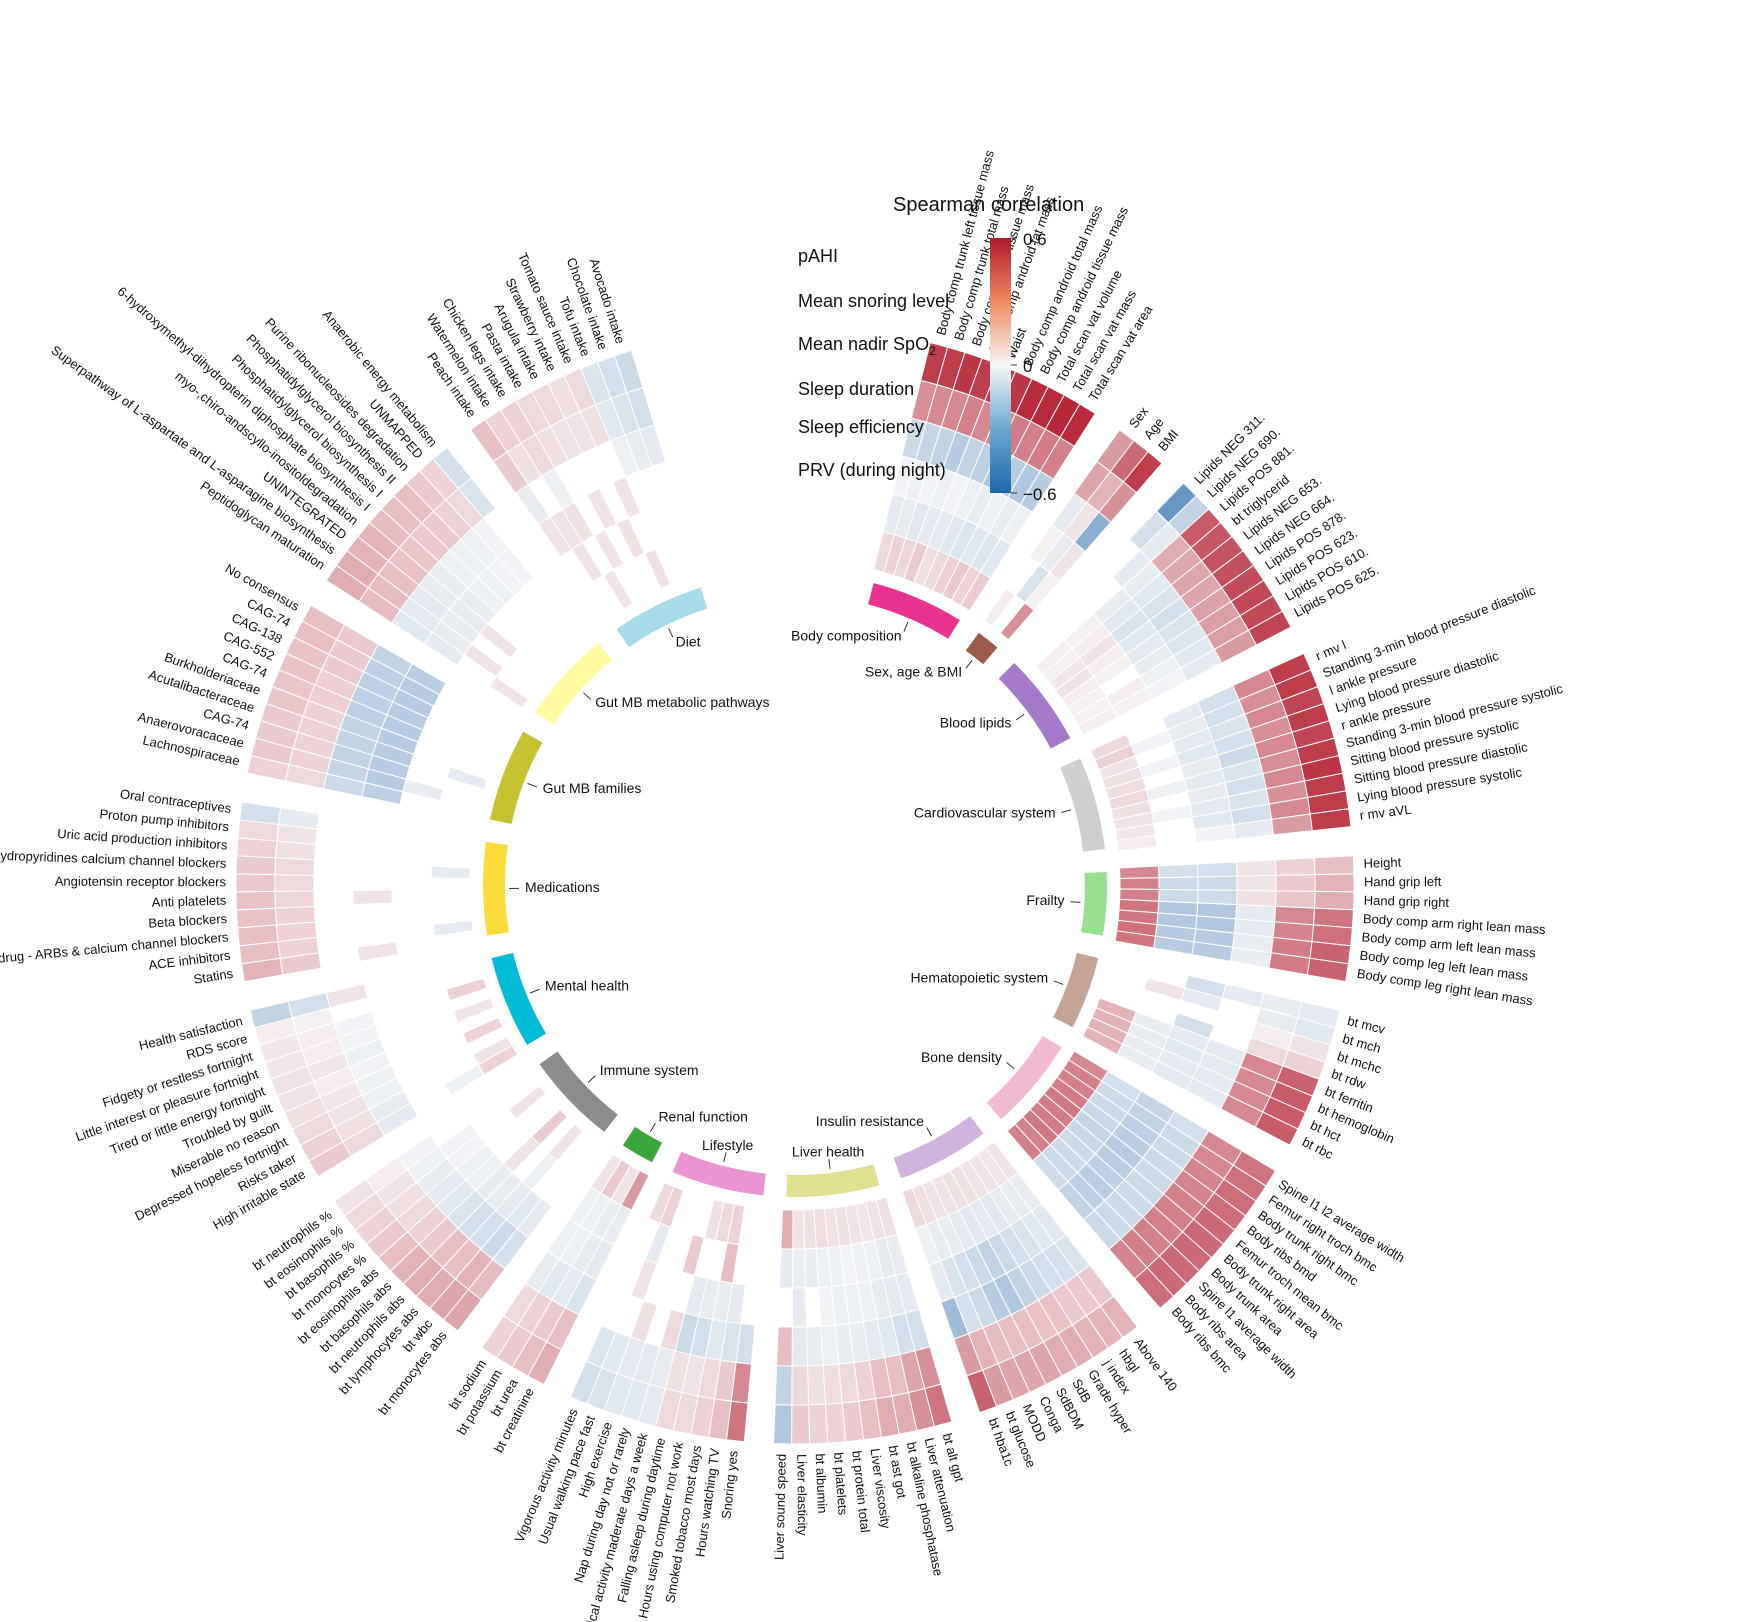  Describe the element at coordinates (592, 788) in the screenshot. I see `group-label: Gut MB families` at that location.